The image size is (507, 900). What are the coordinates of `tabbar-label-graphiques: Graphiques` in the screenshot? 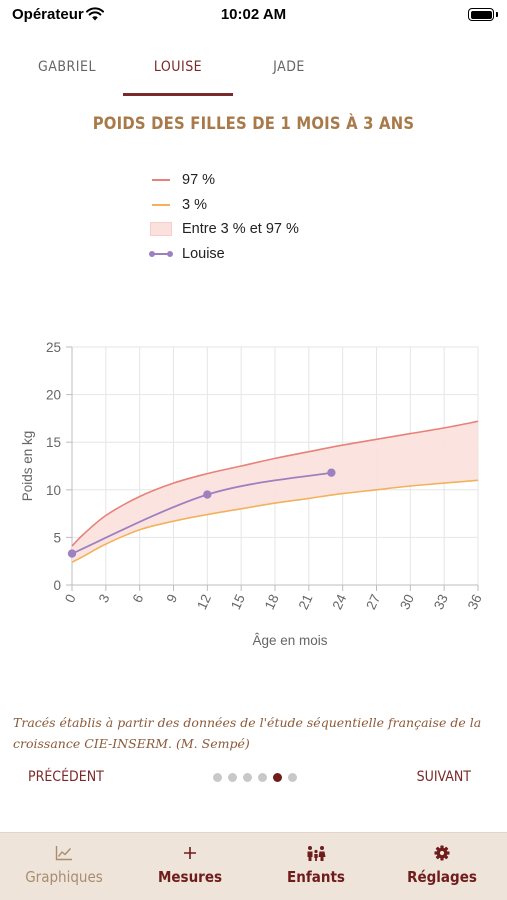 It's located at (64, 877).